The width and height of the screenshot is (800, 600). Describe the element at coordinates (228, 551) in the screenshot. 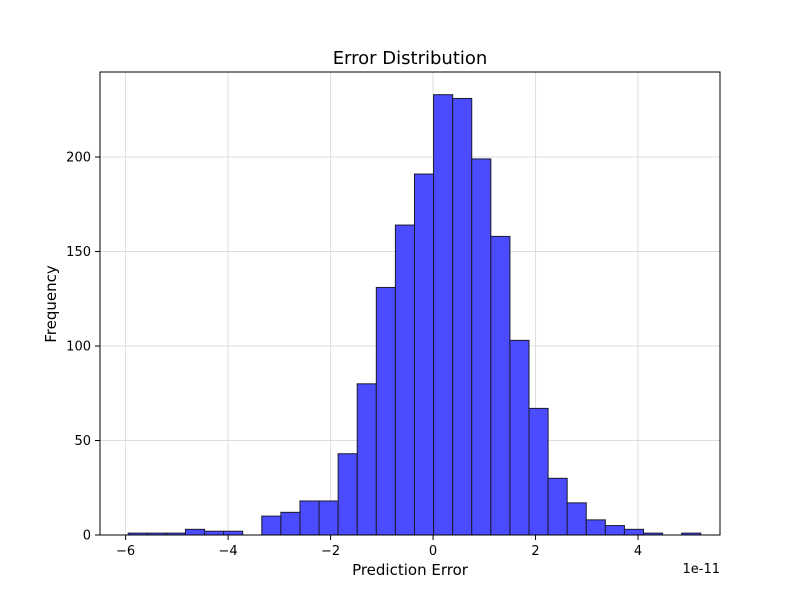

I see `x-tick-label: −4` at that location.